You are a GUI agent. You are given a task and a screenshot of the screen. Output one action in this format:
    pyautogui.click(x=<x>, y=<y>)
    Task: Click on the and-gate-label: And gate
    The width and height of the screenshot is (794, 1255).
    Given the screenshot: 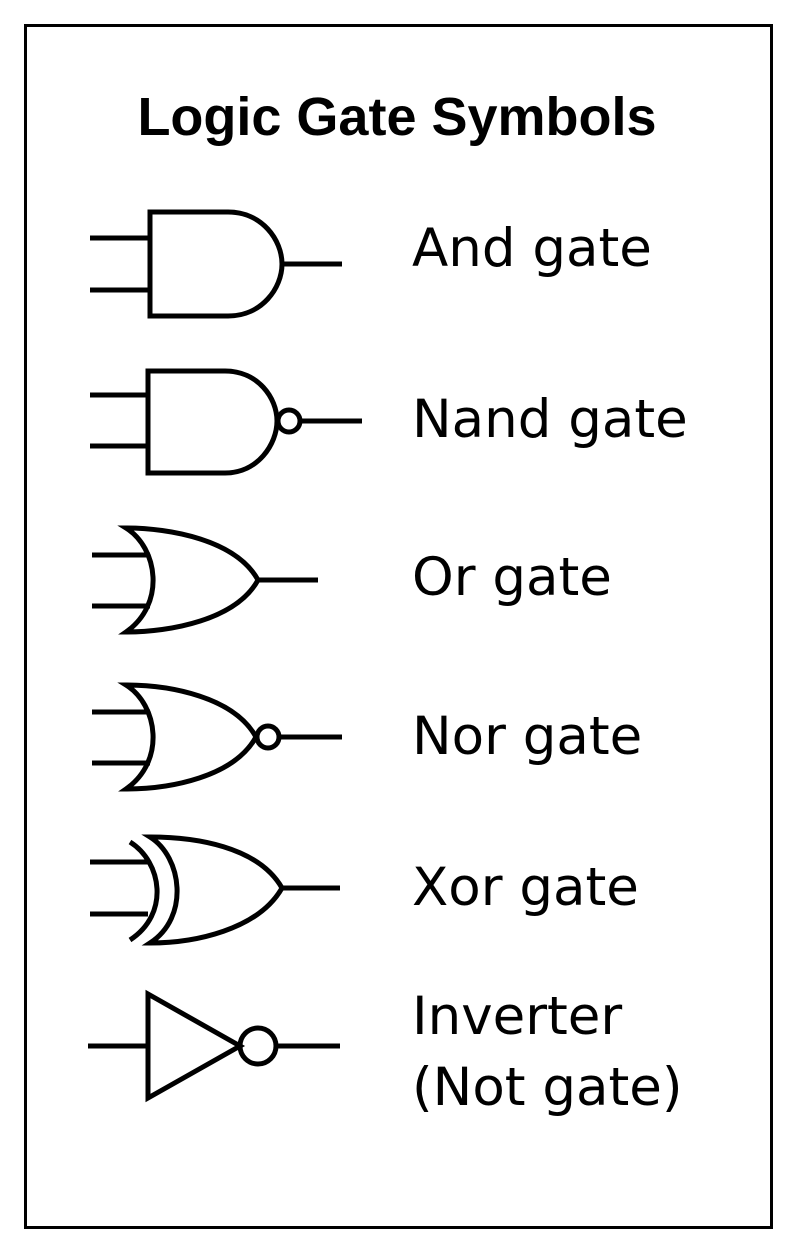 What is the action you would take?
    pyautogui.click(x=532, y=248)
    